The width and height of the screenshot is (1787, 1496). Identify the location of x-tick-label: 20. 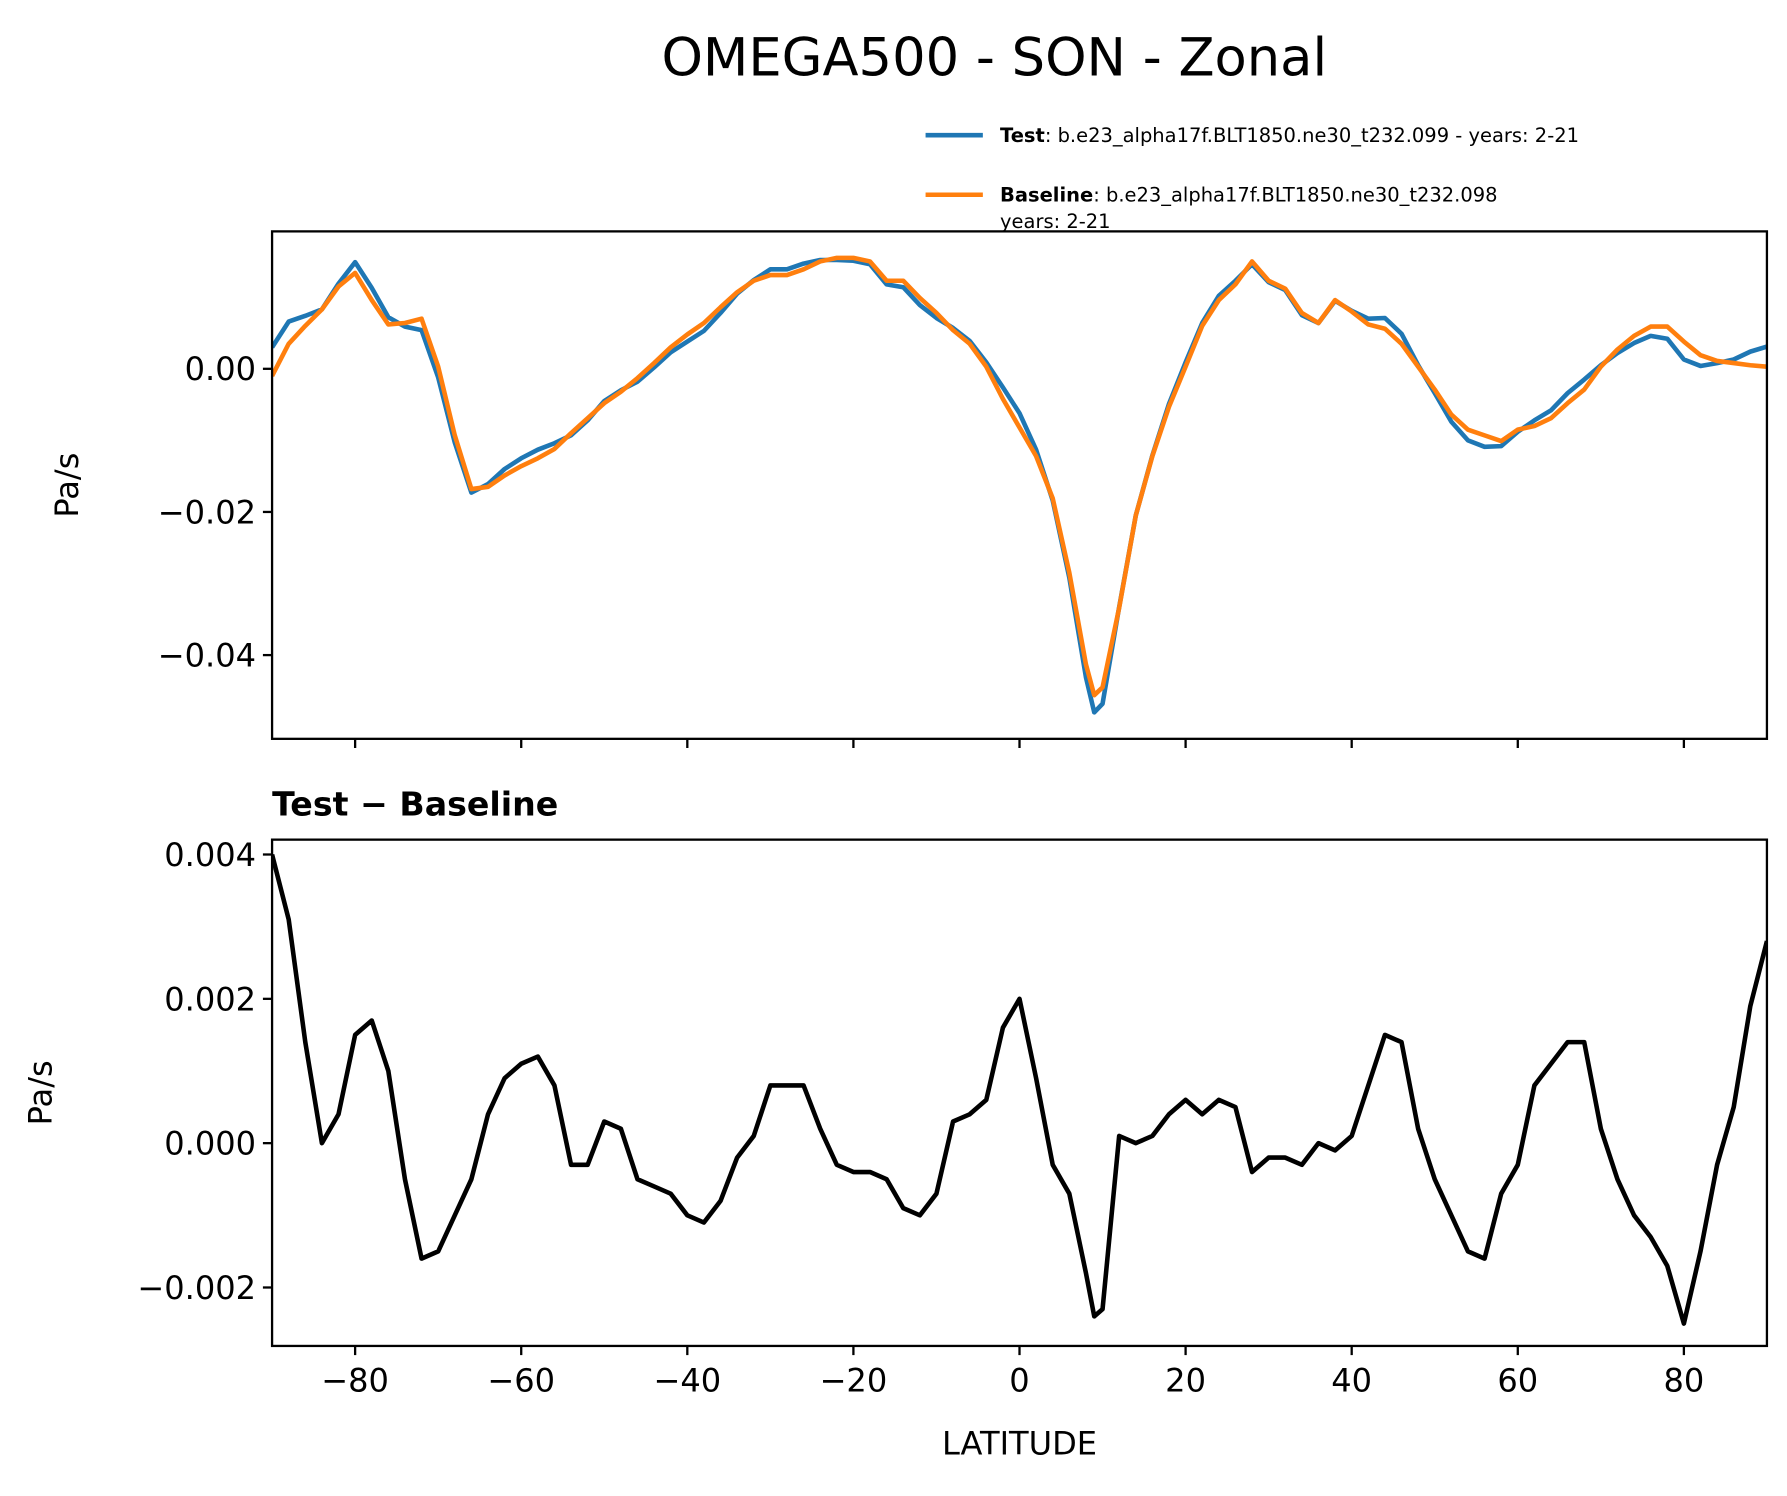
(1185, 1381).